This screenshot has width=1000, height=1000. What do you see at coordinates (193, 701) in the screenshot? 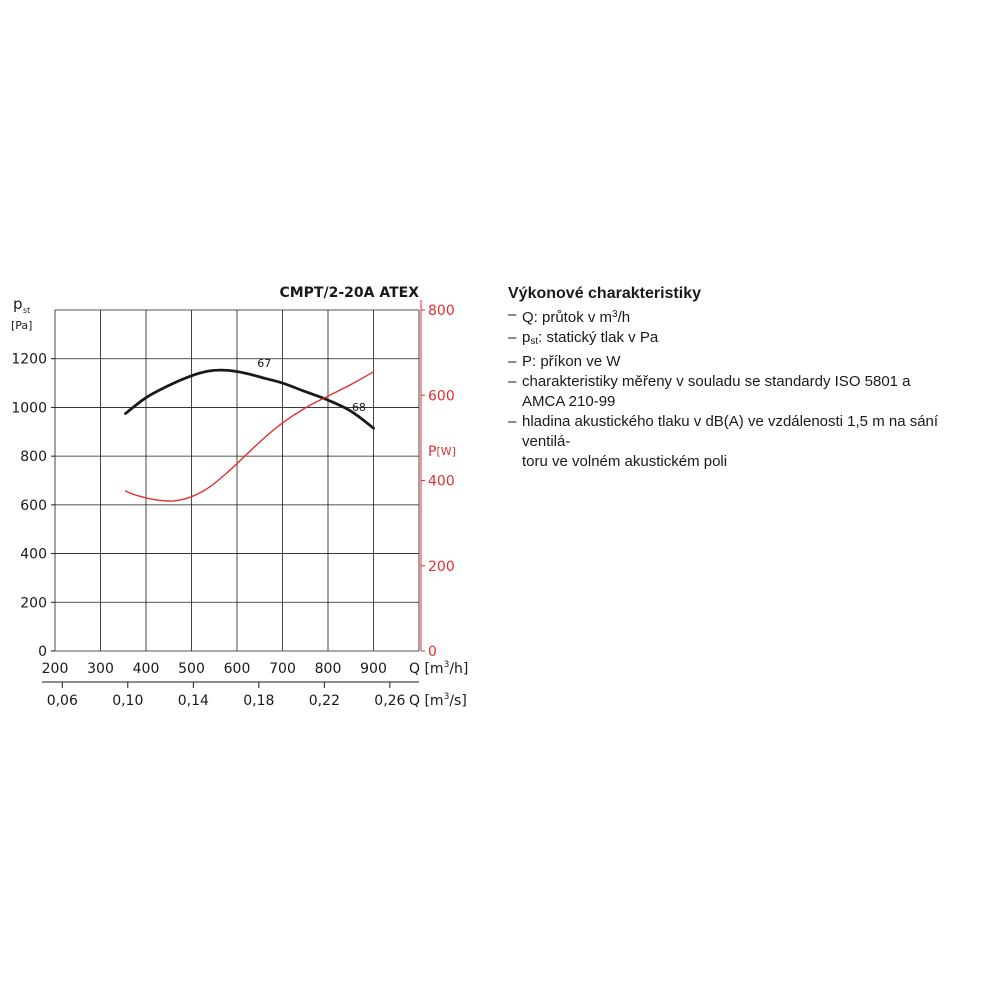
I see `x2-tick-label: 0,14` at bounding box center [193, 701].